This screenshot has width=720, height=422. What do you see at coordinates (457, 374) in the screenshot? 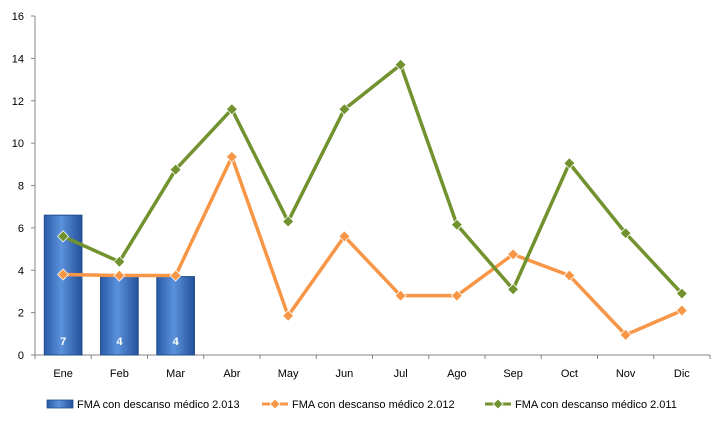
I see `x-tick-label: Ago` at bounding box center [457, 374].